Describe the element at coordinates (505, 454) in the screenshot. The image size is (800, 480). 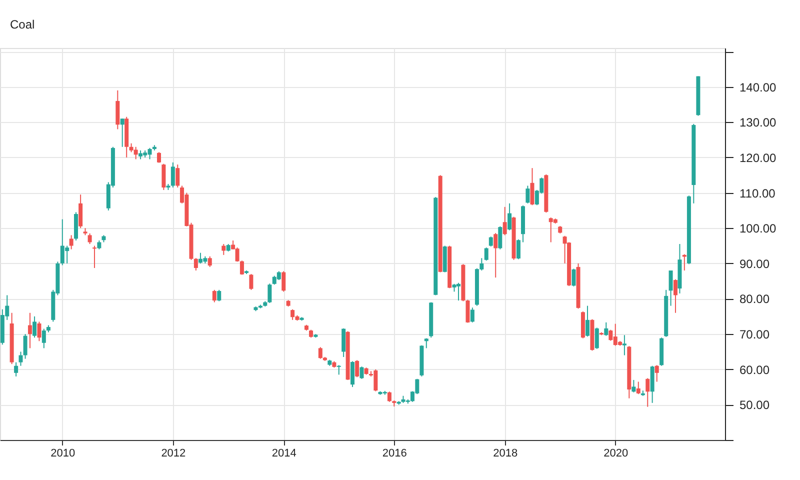
I see `x-tick-label: 2018` at that location.